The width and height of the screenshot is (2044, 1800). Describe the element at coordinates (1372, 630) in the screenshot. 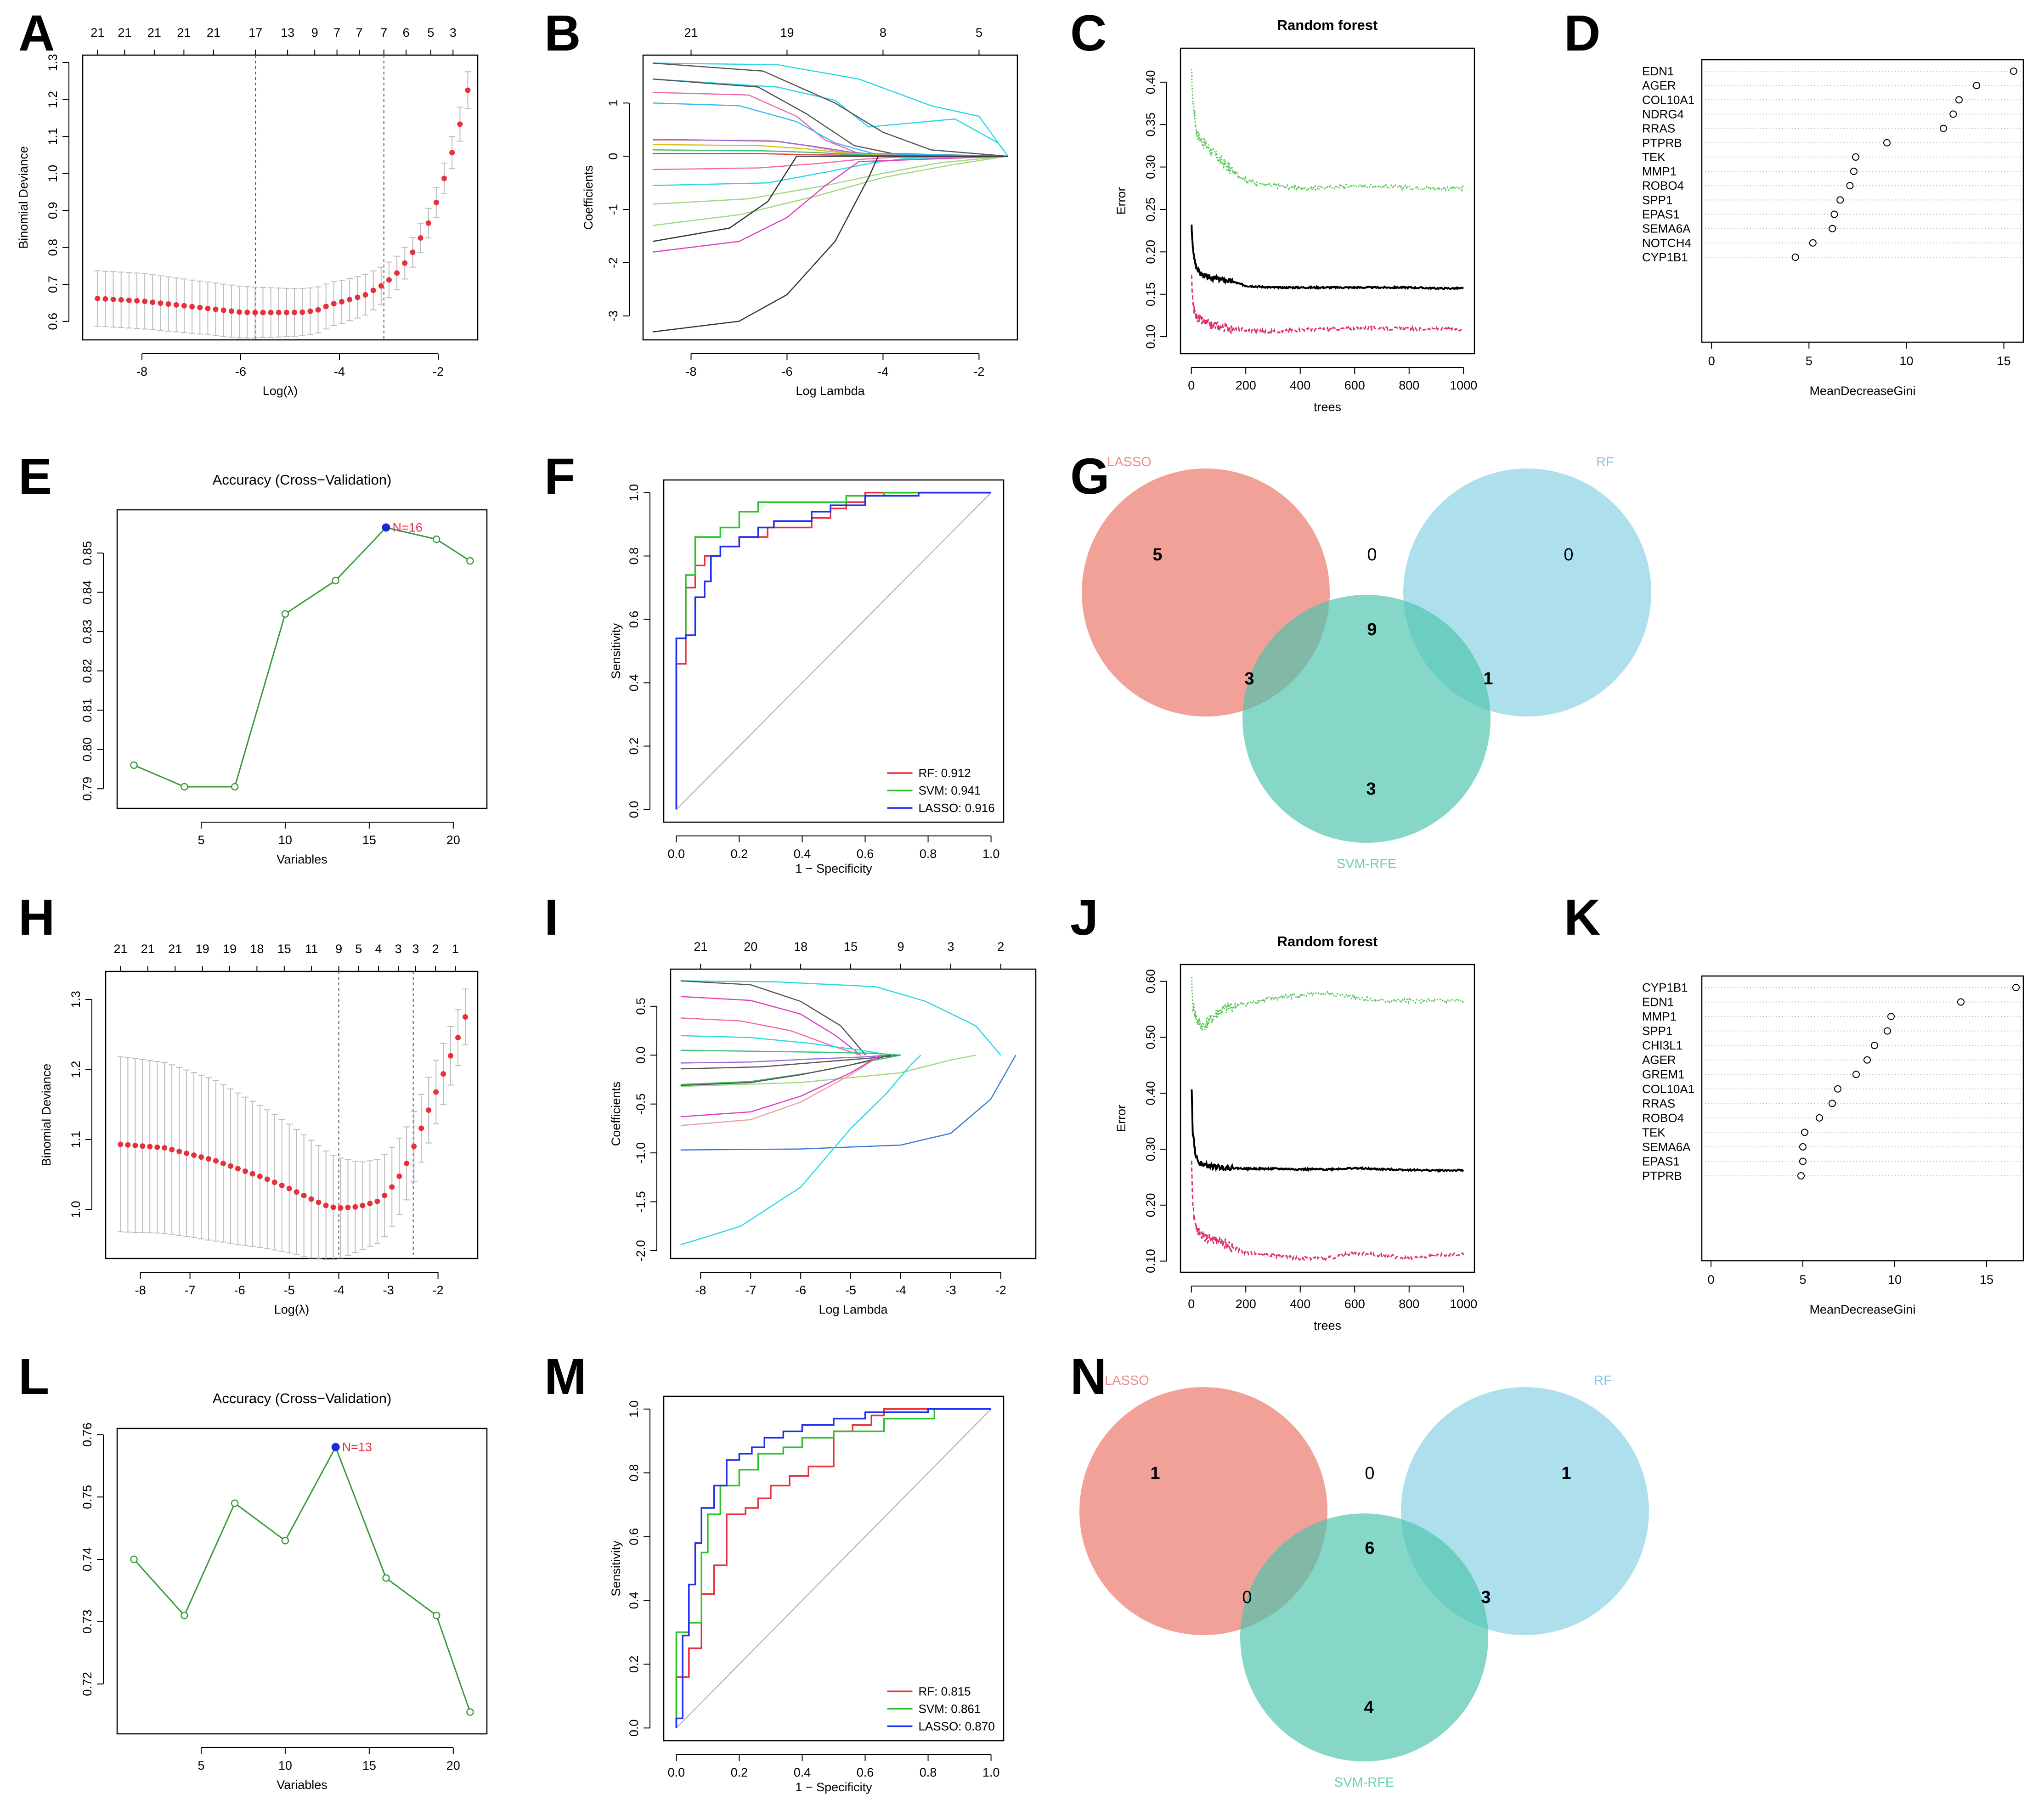

I see `venn-count: 9` at that location.